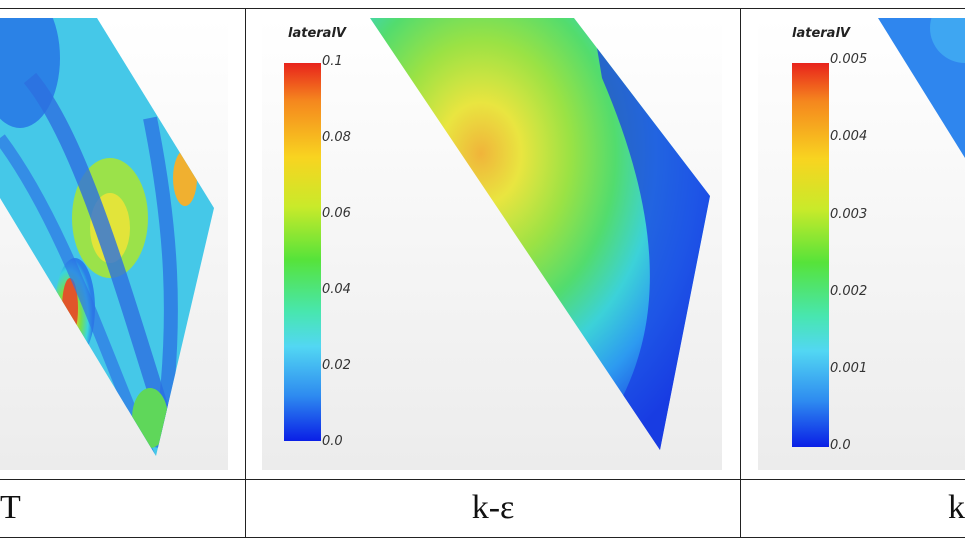 This screenshot has width=965, height=543. What do you see at coordinates (336, 137) in the screenshot?
I see `tick-middle-1: 0.08` at bounding box center [336, 137].